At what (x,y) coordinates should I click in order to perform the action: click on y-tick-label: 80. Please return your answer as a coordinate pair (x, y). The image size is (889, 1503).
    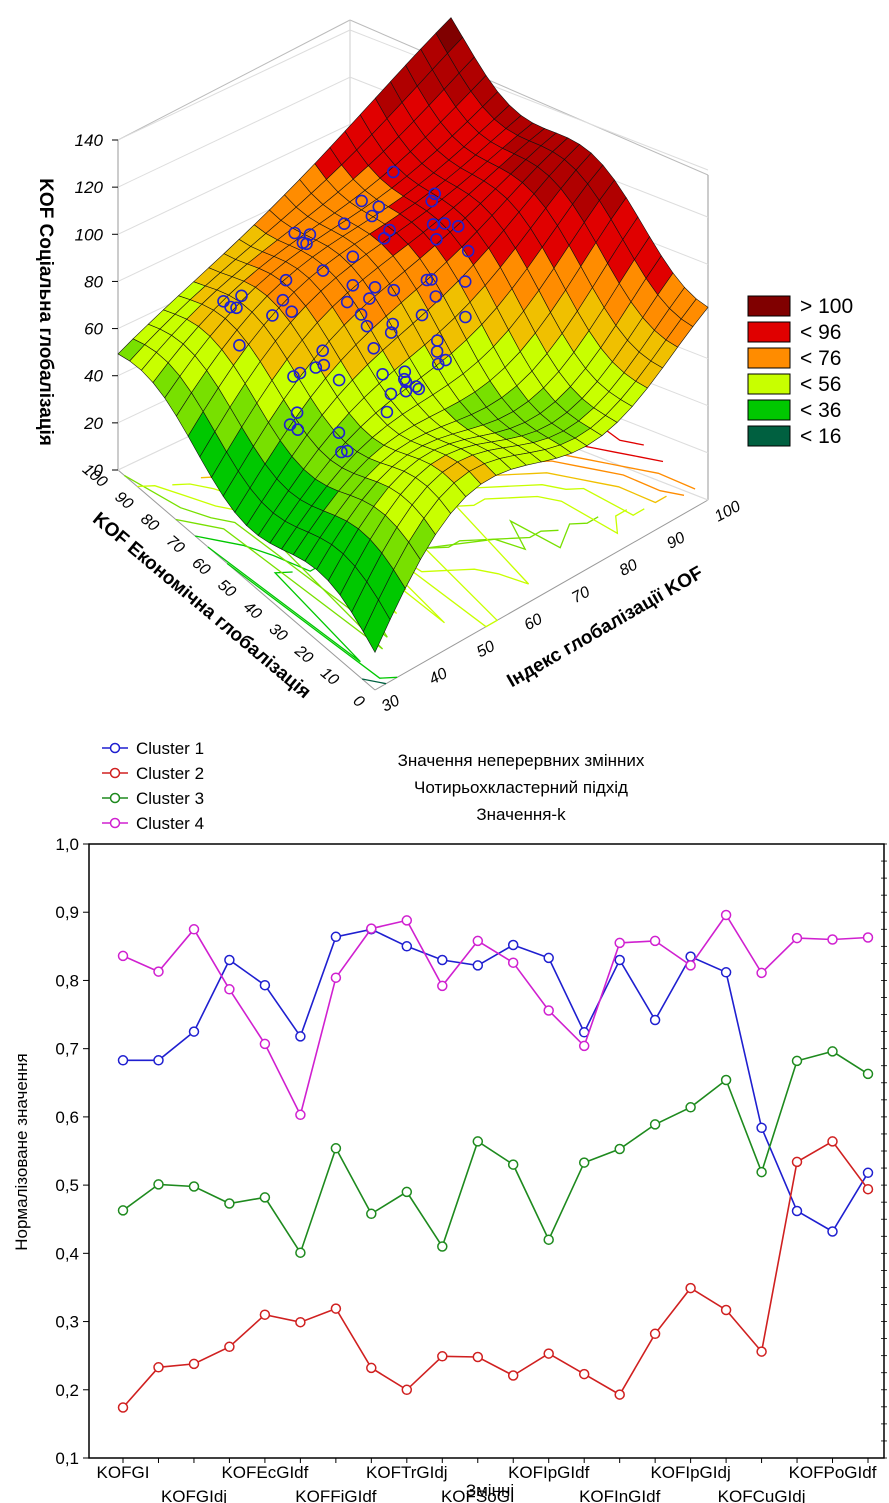
    Looking at the image, I should click on (149, 523).